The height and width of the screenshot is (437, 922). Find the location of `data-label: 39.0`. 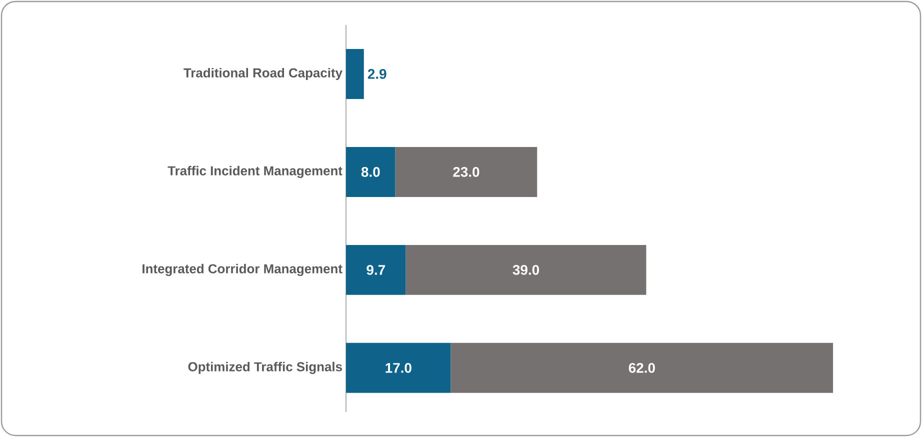

data-label: 39.0 is located at coordinates (526, 269).